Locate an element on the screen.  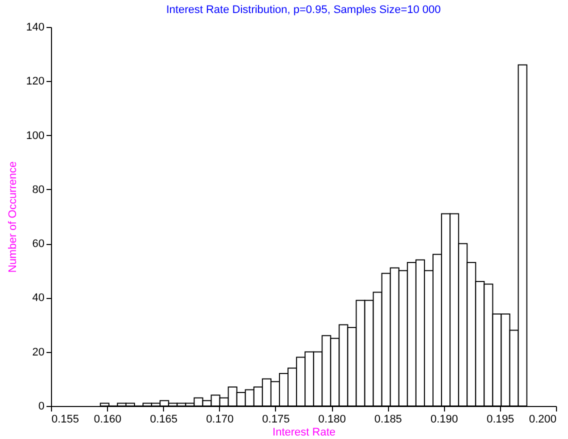
x-tick-label: 0.195 is located at coordinates (500, 420).